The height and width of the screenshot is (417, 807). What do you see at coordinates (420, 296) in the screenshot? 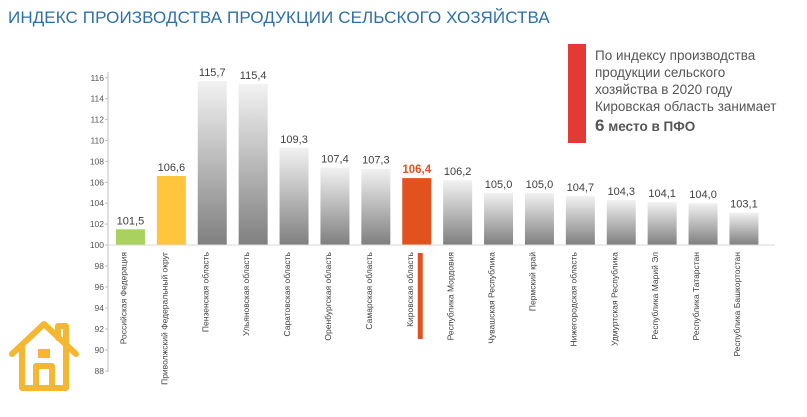
I see `highlight-marker` at bounding box center [420, 296].